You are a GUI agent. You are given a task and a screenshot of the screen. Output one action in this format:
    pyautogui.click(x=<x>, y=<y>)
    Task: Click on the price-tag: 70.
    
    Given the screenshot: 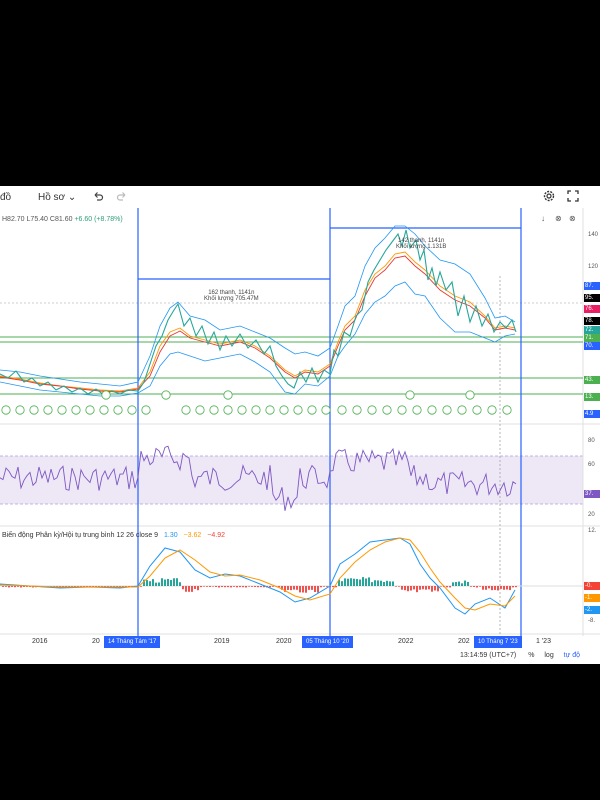 What is the action you would take?
    pyautogui.click(x=592, y=346)
    